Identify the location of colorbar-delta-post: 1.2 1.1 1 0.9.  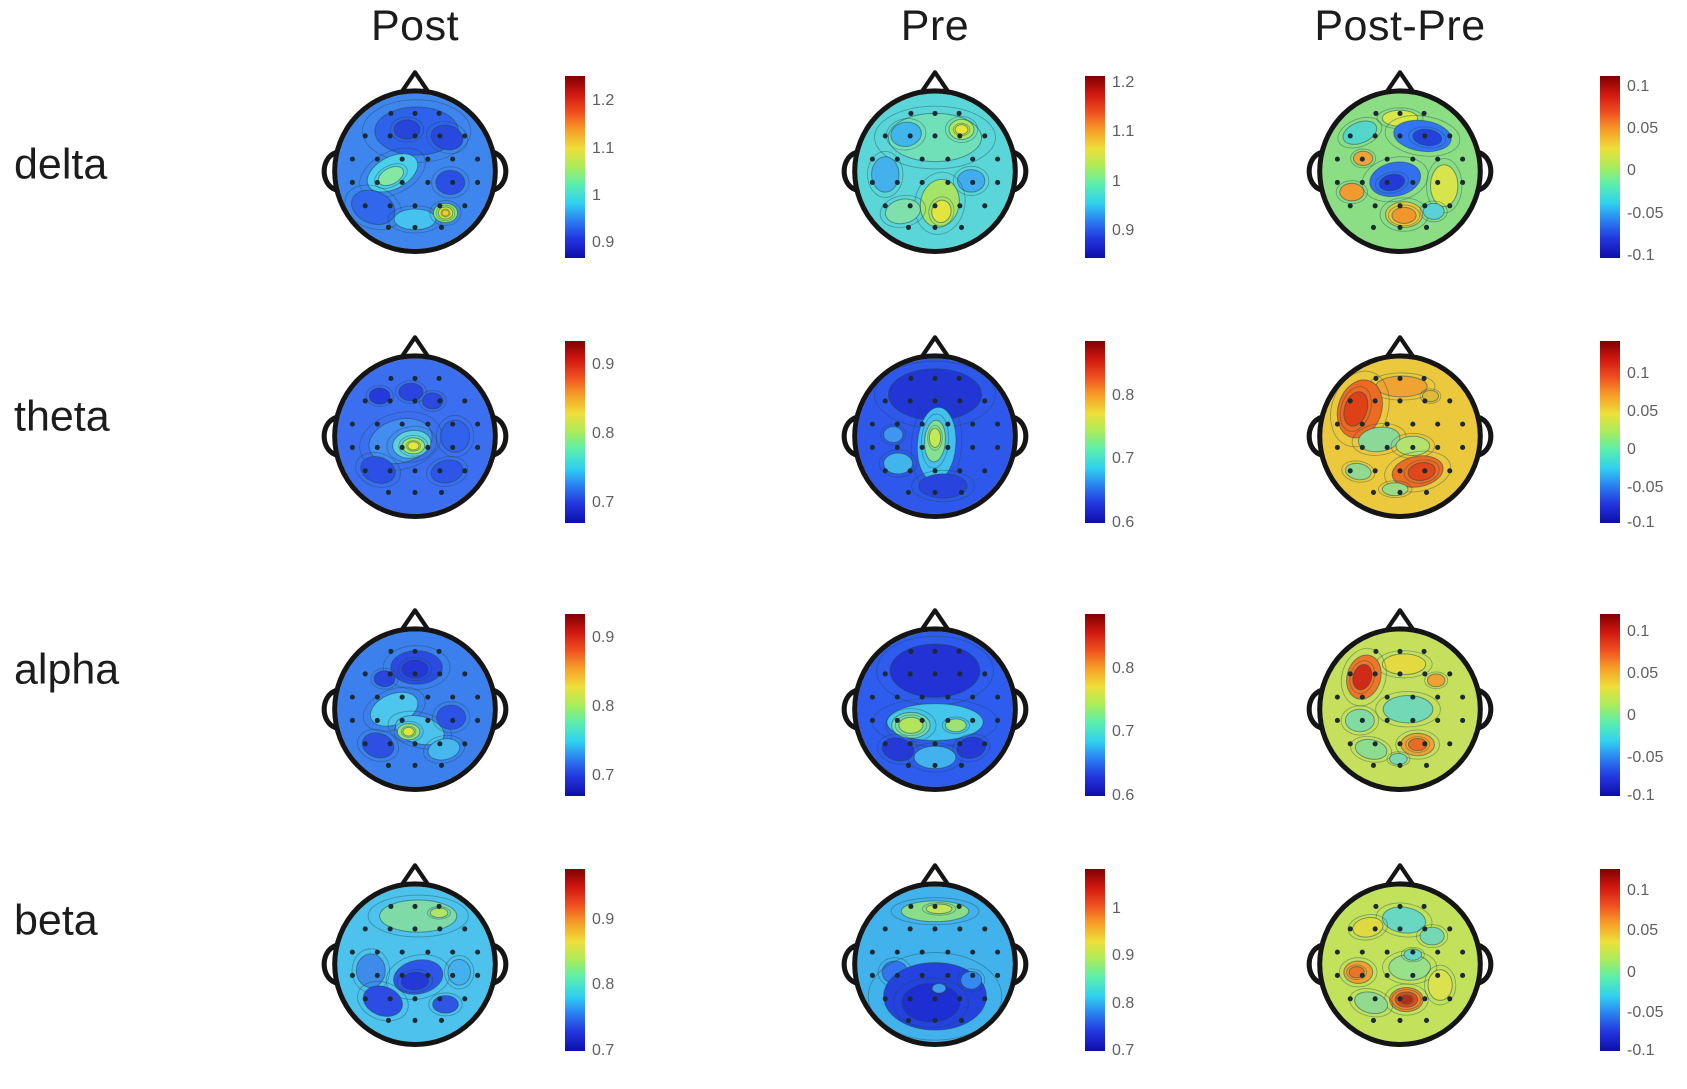
(589, 167).